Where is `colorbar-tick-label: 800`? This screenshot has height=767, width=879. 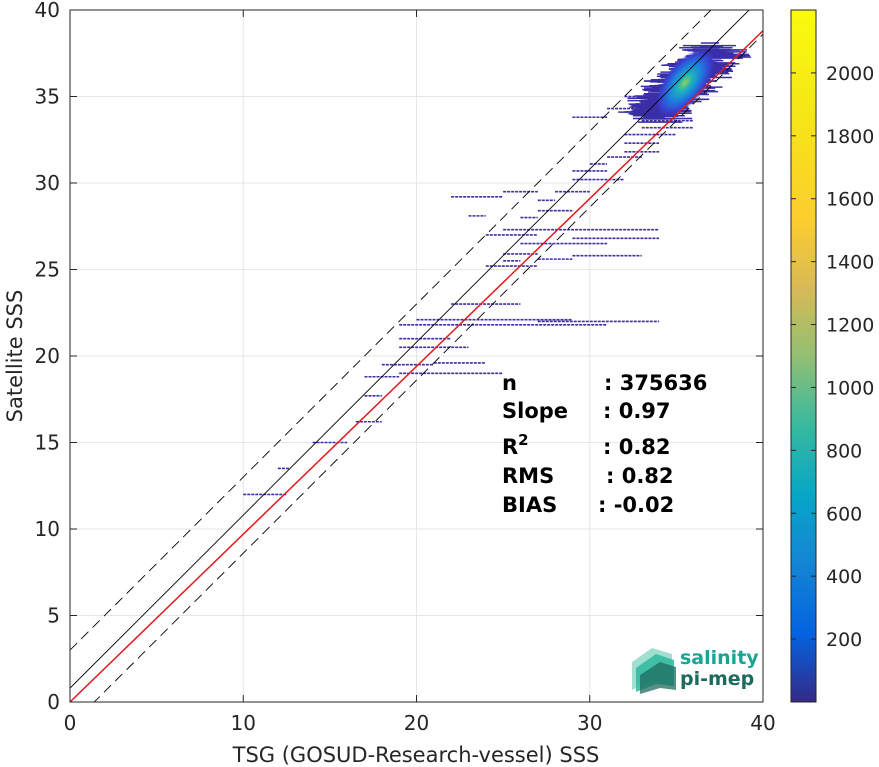 colorbar-tick-label: 800 is located at coordinates (844, 451).